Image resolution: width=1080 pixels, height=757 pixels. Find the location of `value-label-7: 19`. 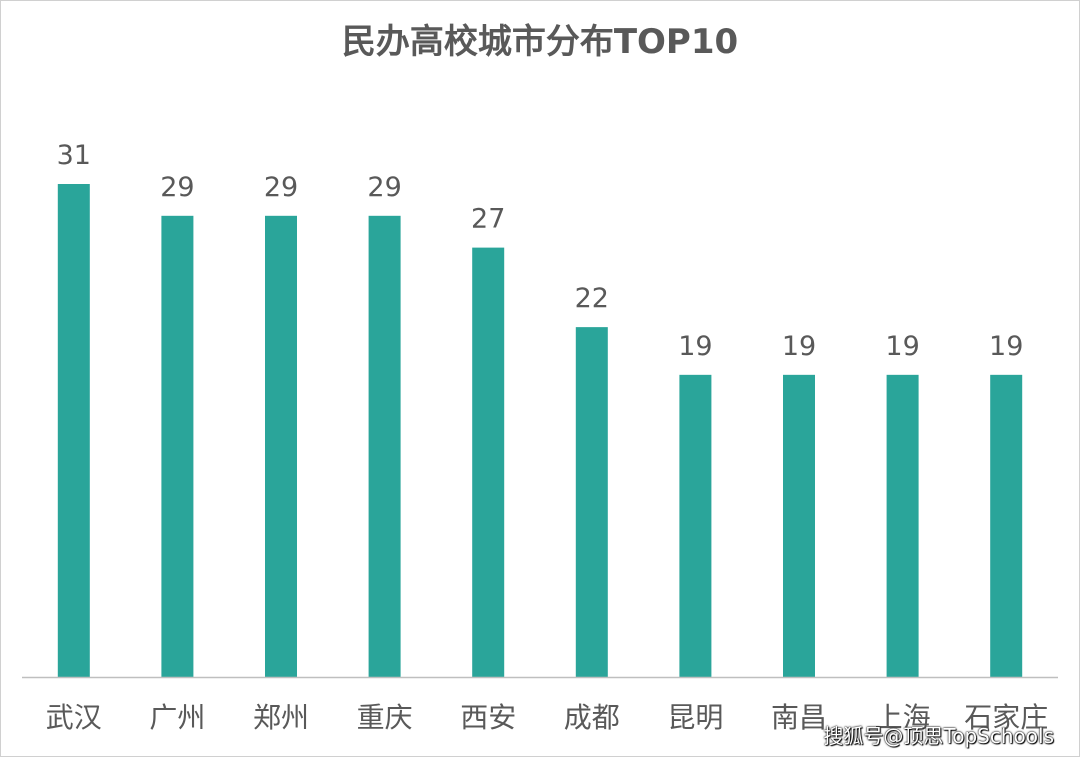

value-label-7: 19 is located at coordinates (799, 346).